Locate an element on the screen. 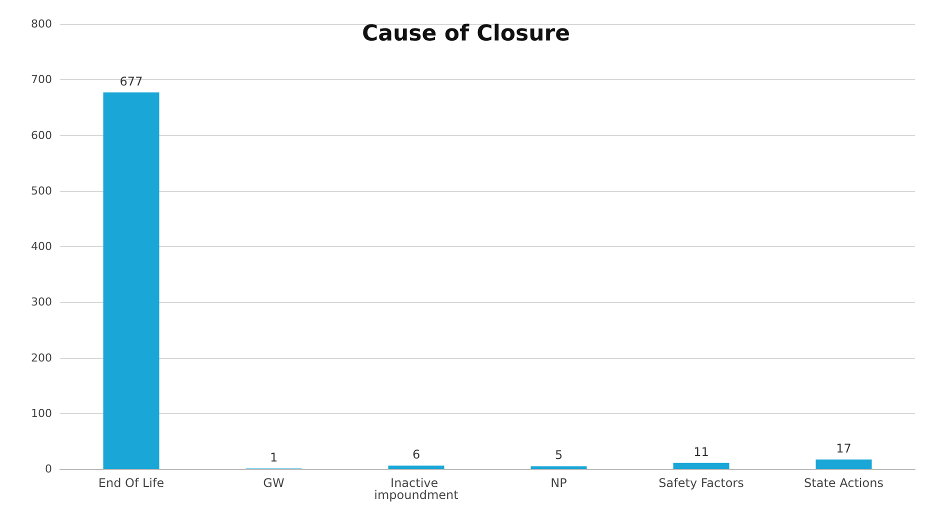 This screenshot has height=531, width=932. y-tick-label: 100 is located at coordinates (41, 413).